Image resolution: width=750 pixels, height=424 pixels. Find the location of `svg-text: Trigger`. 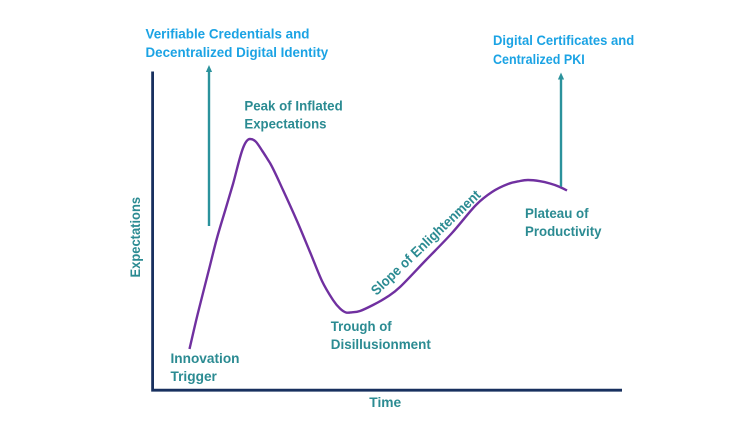

svg-text: Trigger is located at coordinates (194, 376).